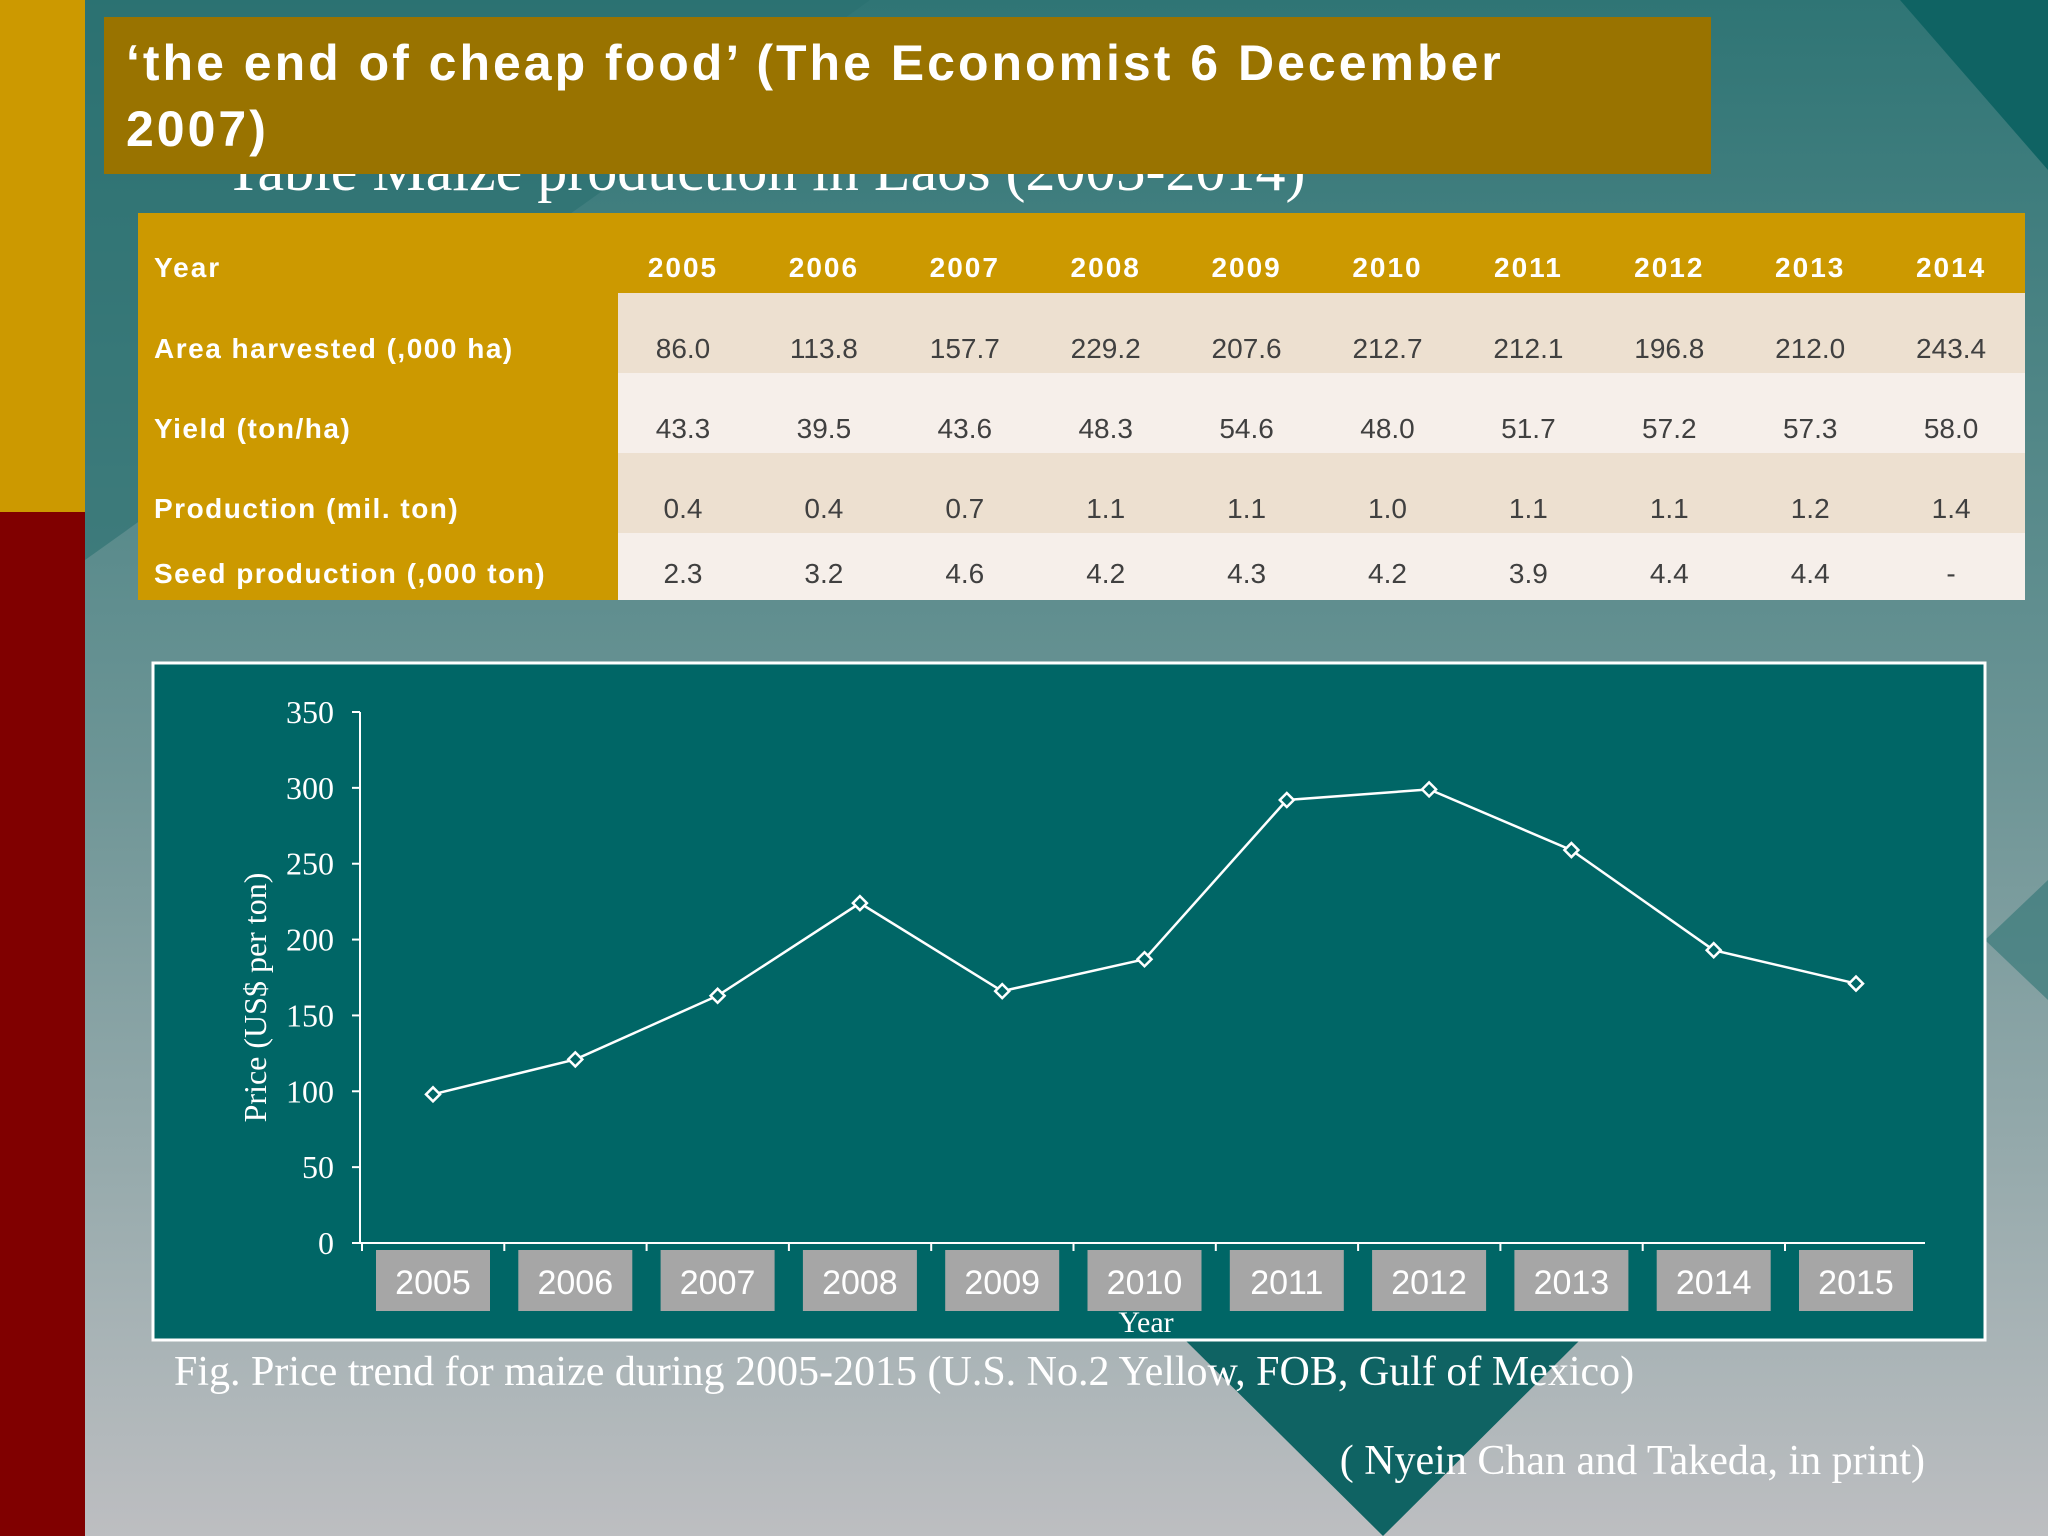 Image resolution: width=2048 pixels, height=1536 pixels. Describe the element at coordinates (255, 998) in the screenshot. I see `y-axis-label: Price (US$ per ton)` at that location.